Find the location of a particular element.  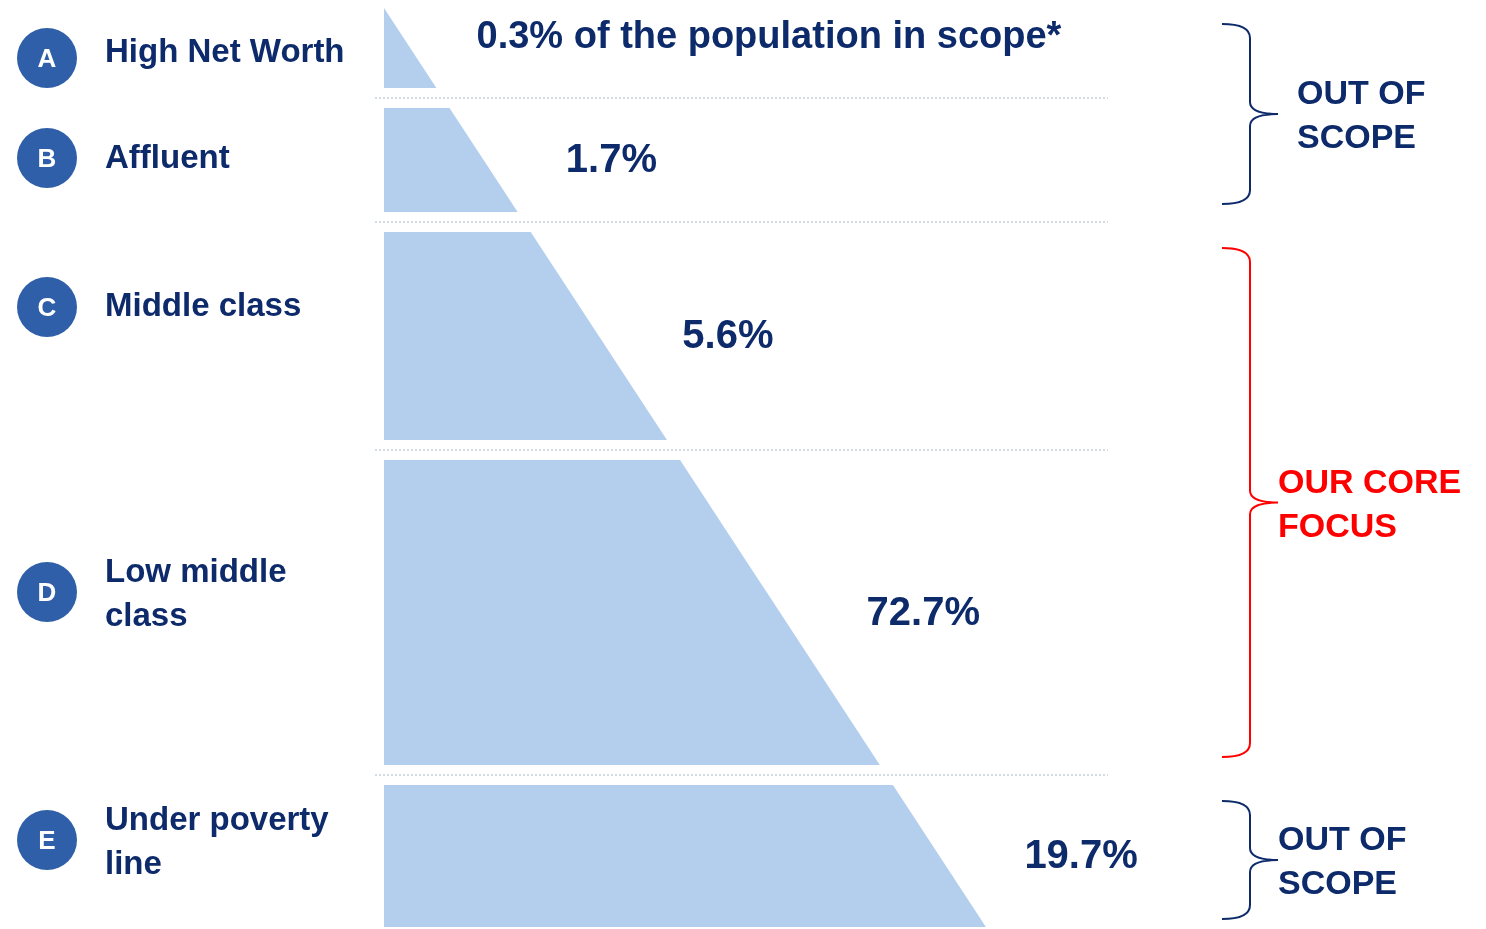

letter-badge: E is located at coordinates (47, 840).